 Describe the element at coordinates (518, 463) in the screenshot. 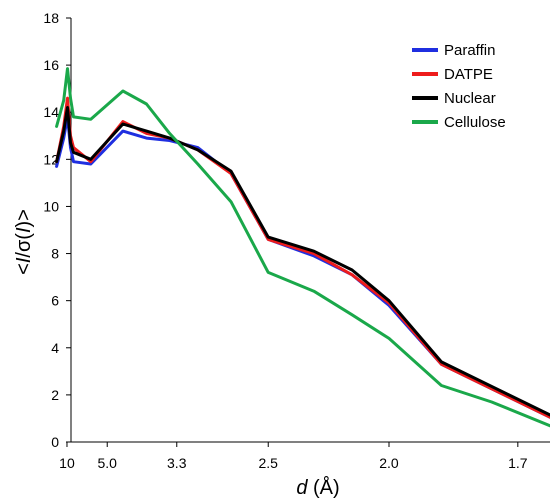

I see `x-tick-label: 1.7` at that location.